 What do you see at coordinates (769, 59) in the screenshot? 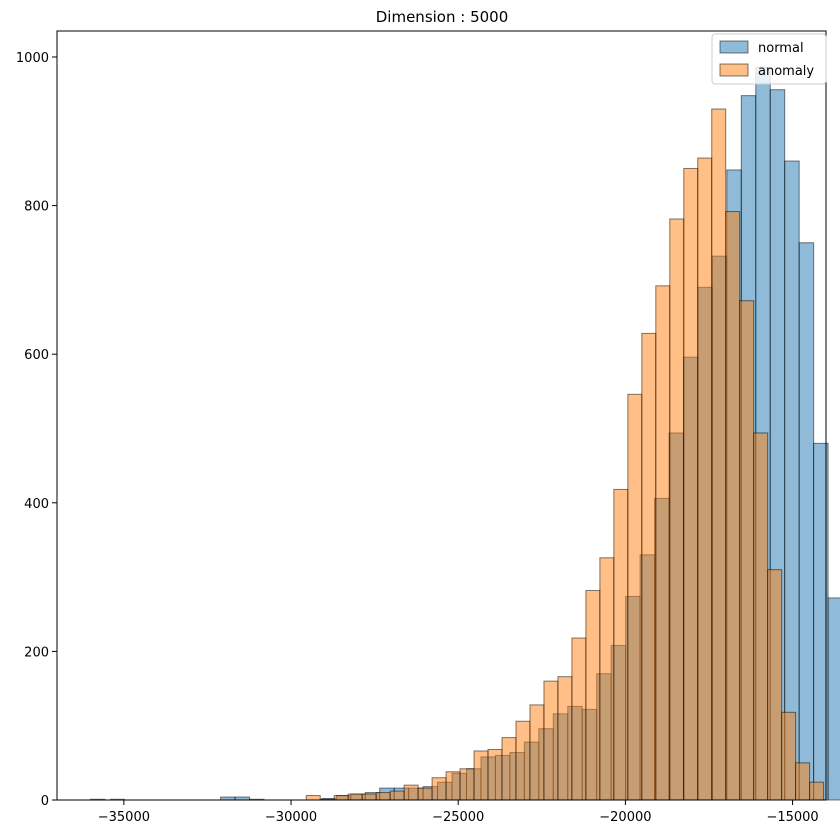
I see `legend: normal anomaly` at bounding box center [769, 59].